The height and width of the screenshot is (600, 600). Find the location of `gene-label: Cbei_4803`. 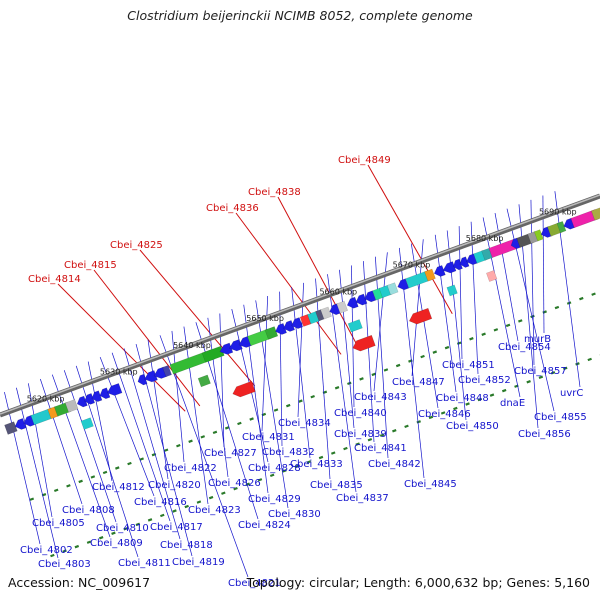

gene-label: Cbei_4803 is located at coordinates (64, 564).